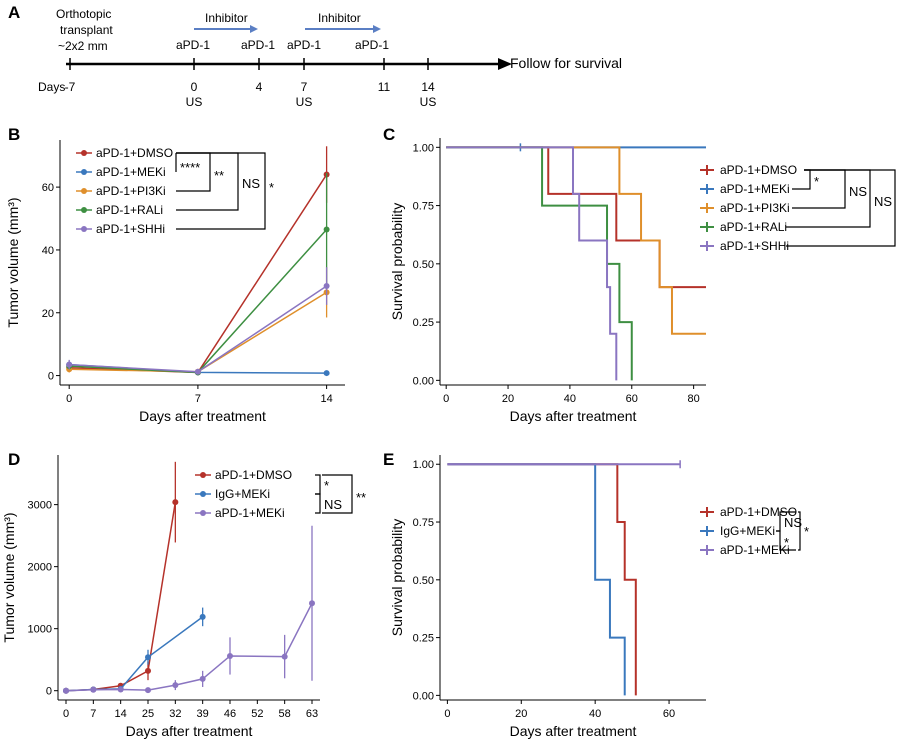  Describe the element at coordinates (384, 87) in the screenshot. I see `timeline-day-label: 11` at that location.